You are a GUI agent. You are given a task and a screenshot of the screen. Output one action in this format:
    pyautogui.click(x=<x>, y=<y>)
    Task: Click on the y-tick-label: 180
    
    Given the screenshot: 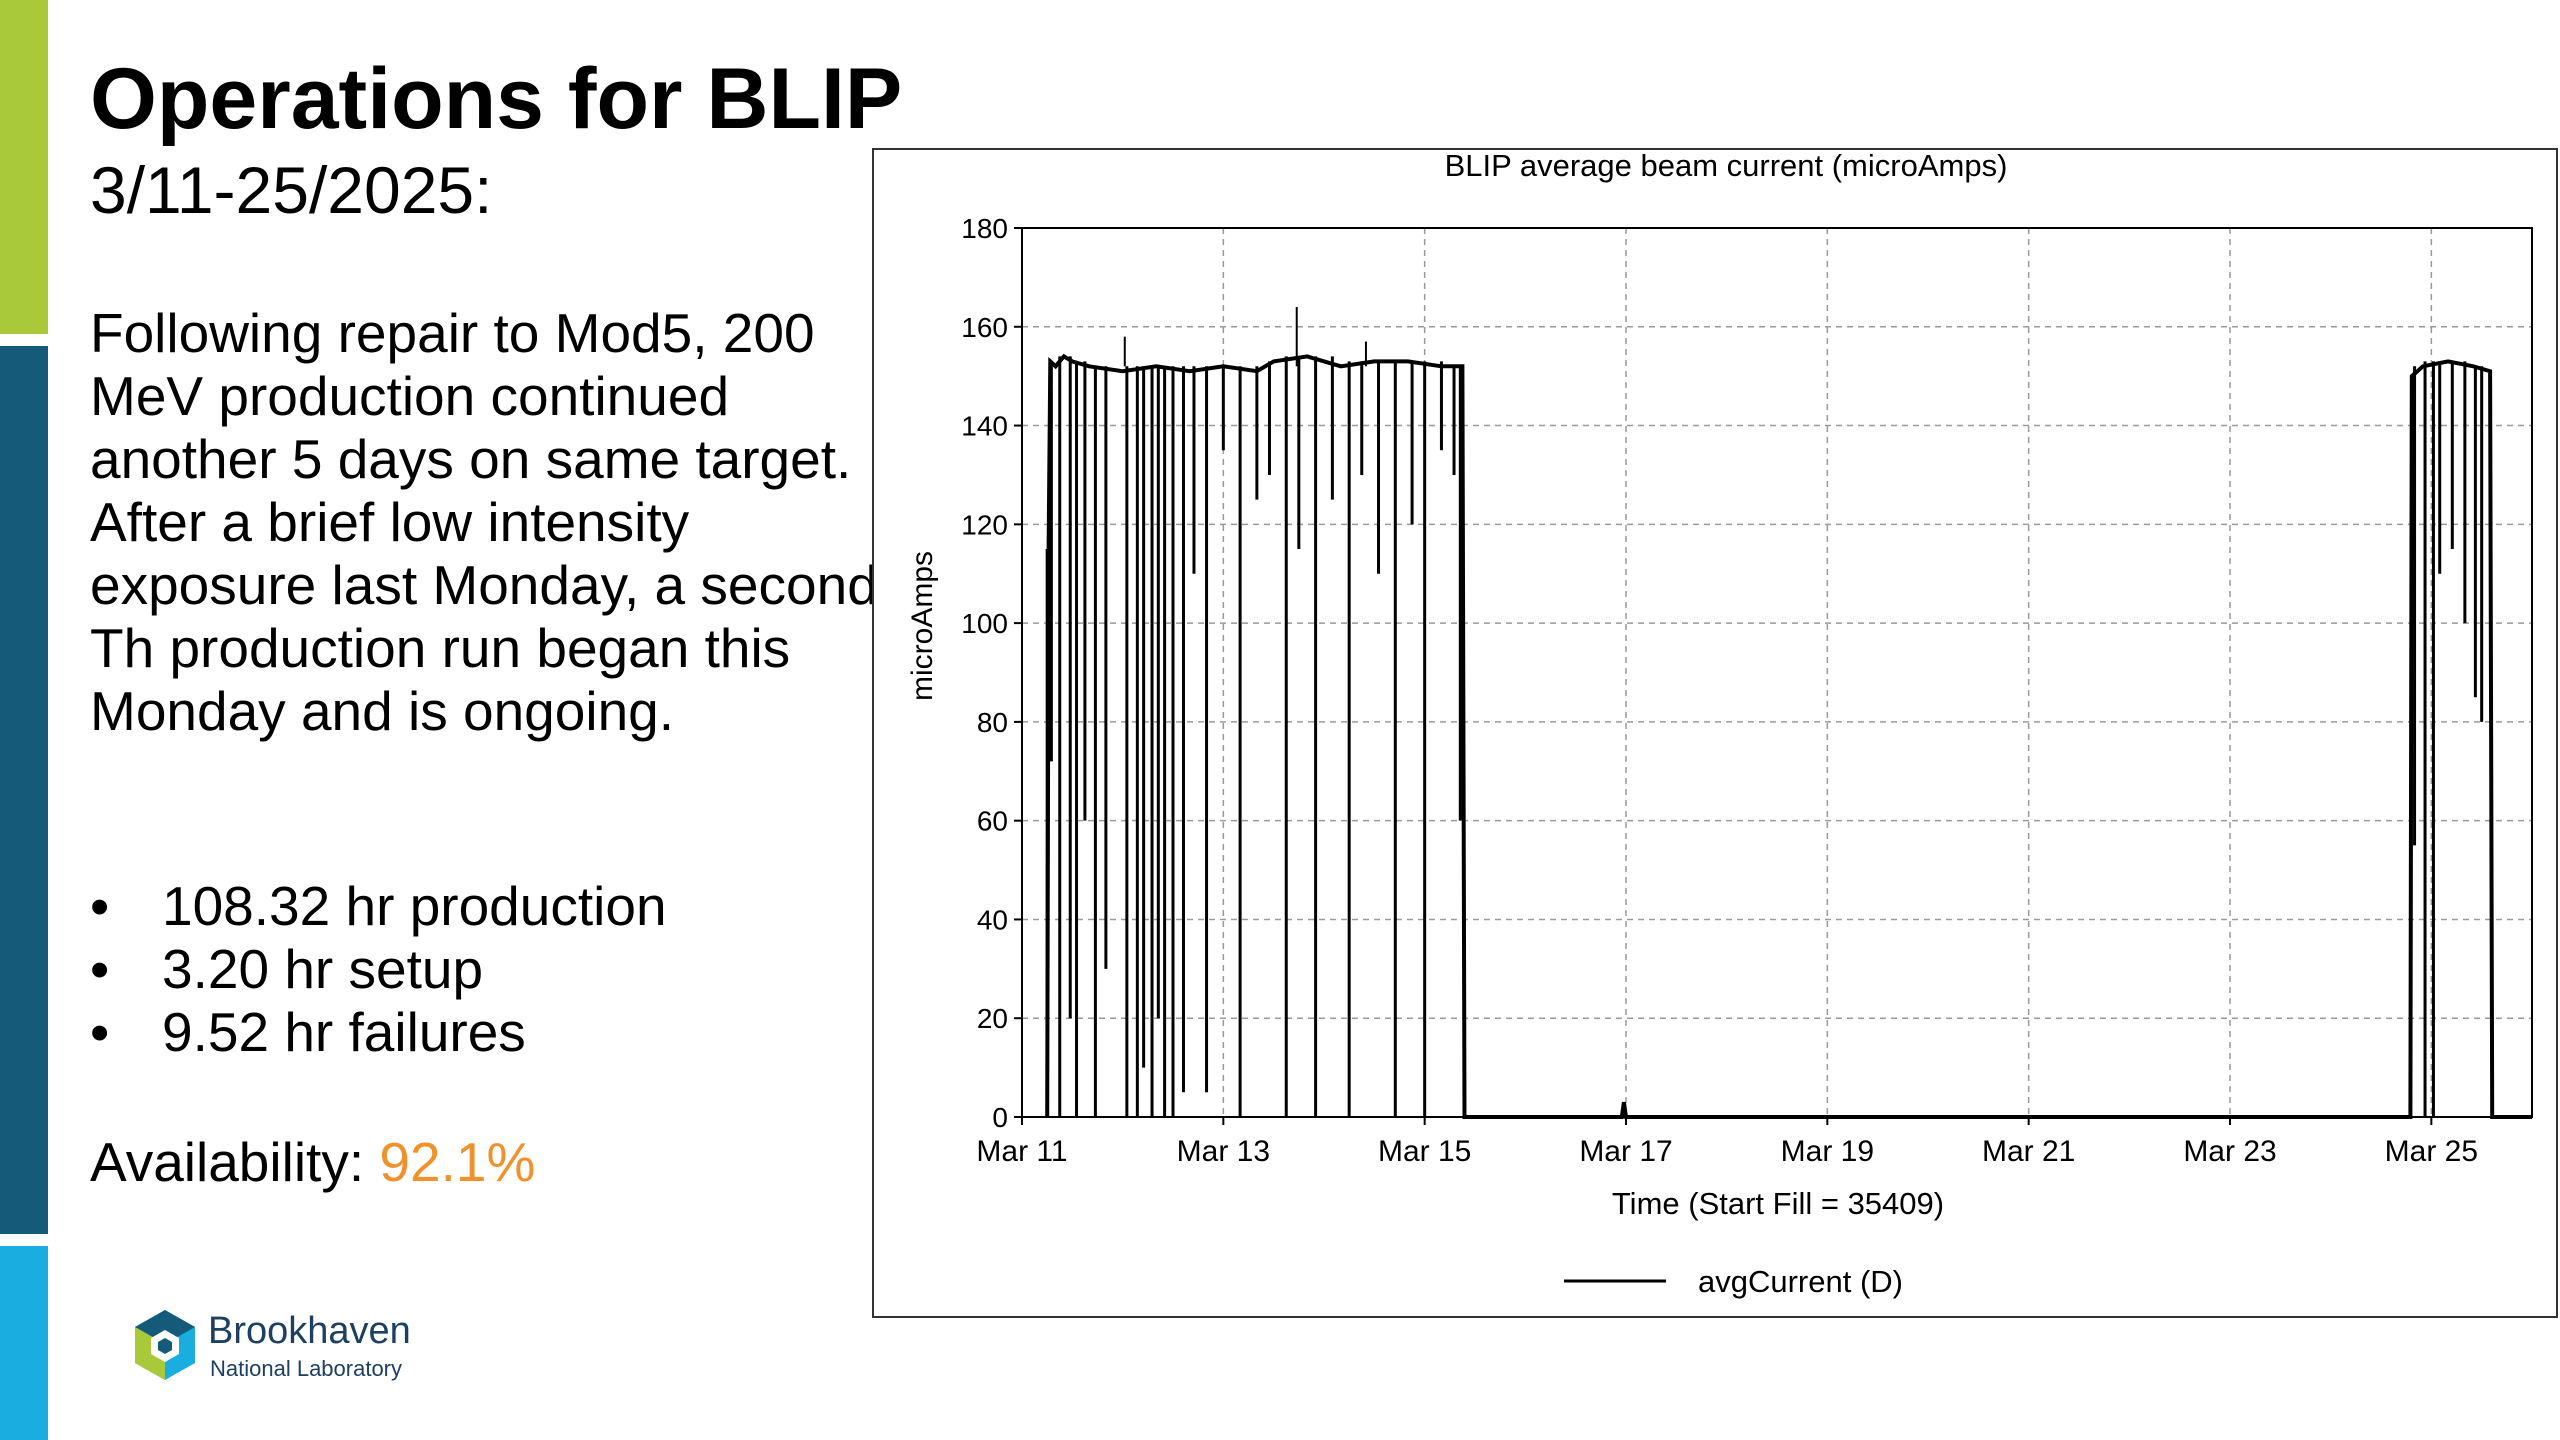 What is the action you would take?
    pyautogui.click(x=984, y=228)
    